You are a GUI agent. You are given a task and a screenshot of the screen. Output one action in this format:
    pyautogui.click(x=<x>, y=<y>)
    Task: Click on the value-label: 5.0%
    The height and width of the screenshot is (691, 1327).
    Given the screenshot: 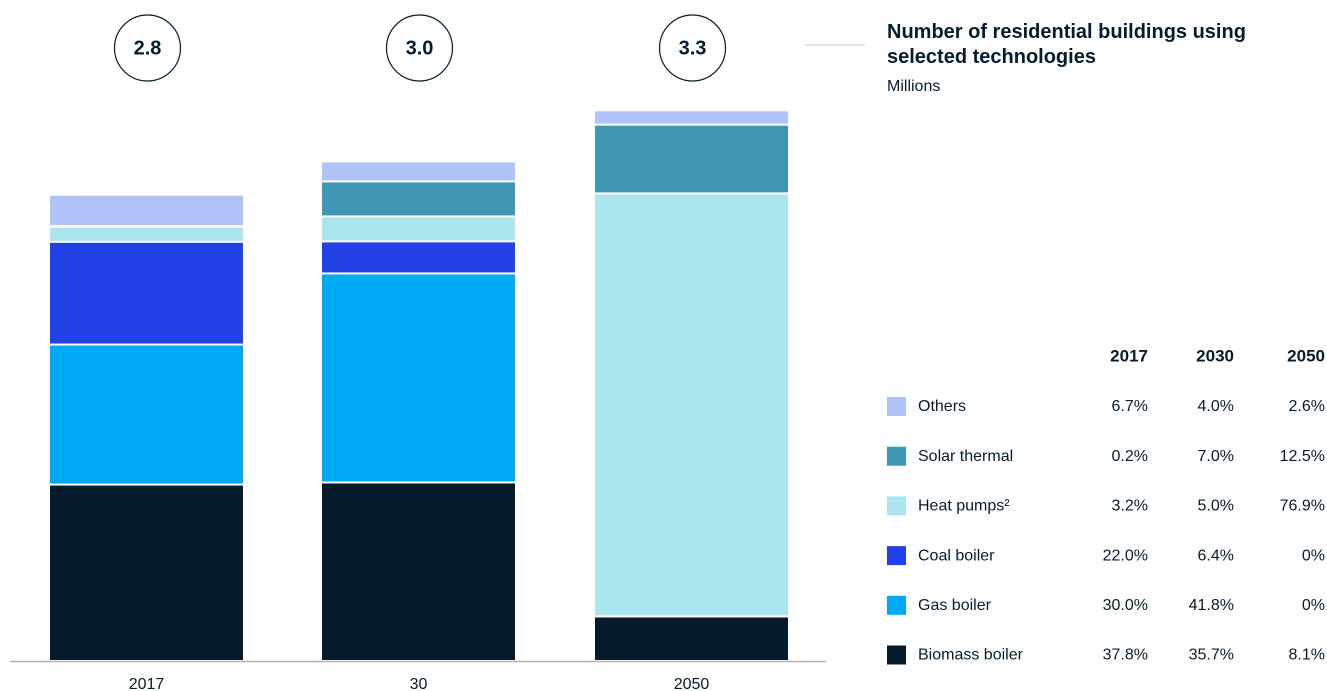 What is the action you would take?
    pyautogui.click(x=1216, y=506)
    